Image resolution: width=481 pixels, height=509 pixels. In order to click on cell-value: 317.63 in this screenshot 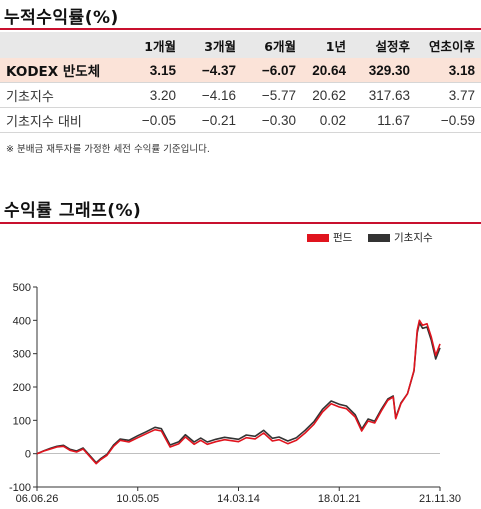, I will do `click(384, 95)`.